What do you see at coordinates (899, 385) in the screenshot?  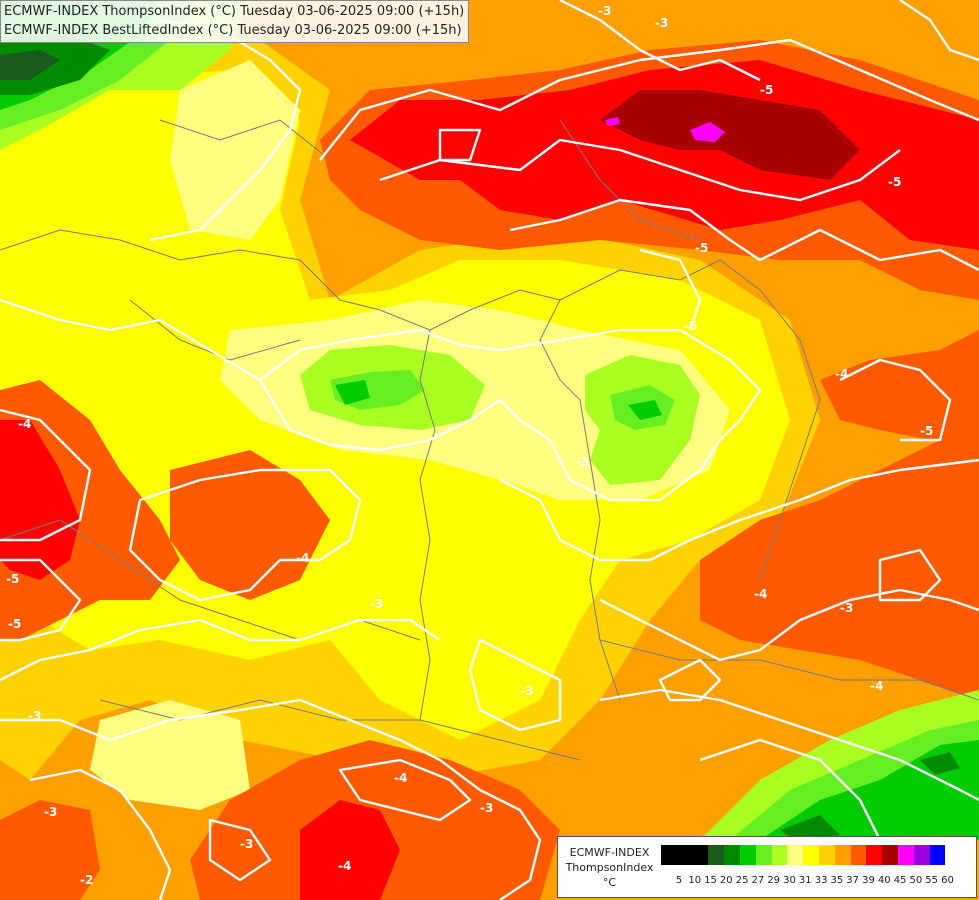 I see `field-39-east-b` at bounding box center [899, 385].